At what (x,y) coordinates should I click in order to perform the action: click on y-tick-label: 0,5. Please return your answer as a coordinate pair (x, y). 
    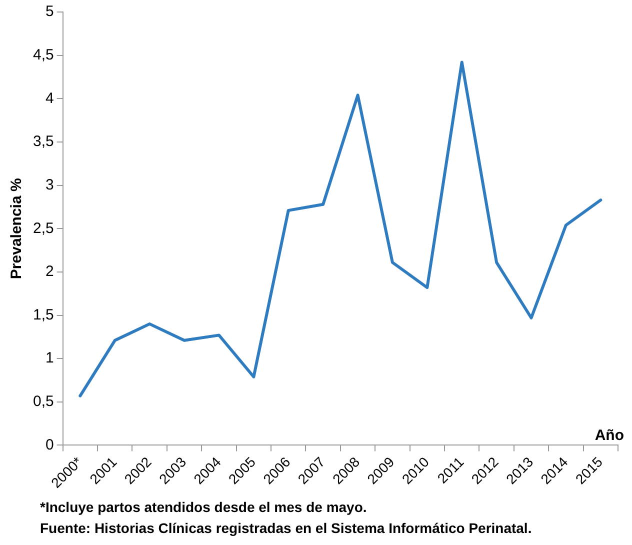
    Looking at the image, I should click on (43, 401).